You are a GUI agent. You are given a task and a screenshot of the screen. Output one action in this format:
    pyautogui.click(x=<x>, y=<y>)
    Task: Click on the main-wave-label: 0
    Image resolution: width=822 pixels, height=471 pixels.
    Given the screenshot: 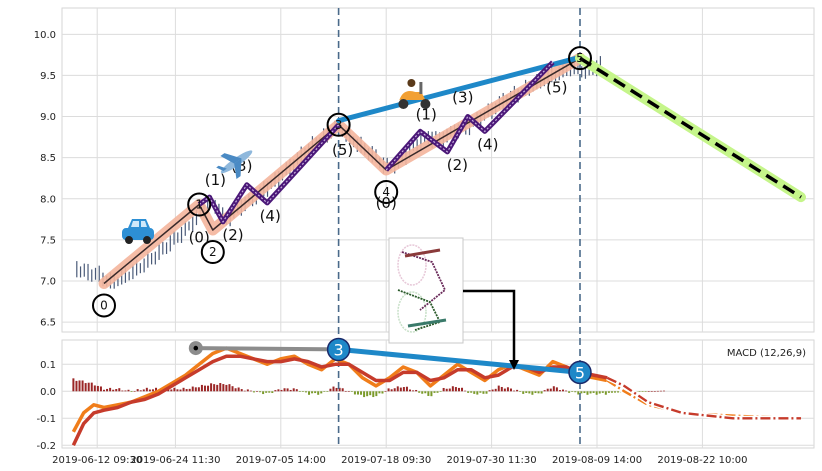 What is the action you would take?
    pyautogui.click(x=104, y=305)
    